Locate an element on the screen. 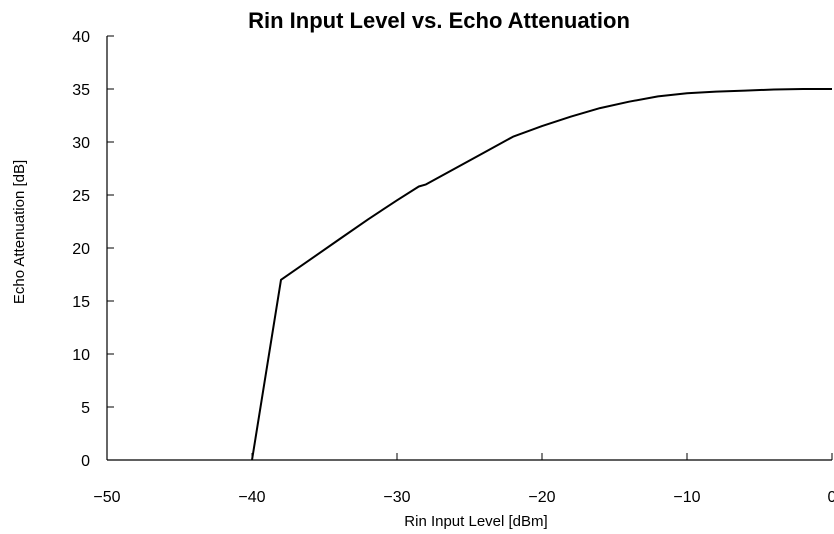 The height and width of the screenshot is (534, 834). y-tick-label: 35 is located at coordinates (81, 90).